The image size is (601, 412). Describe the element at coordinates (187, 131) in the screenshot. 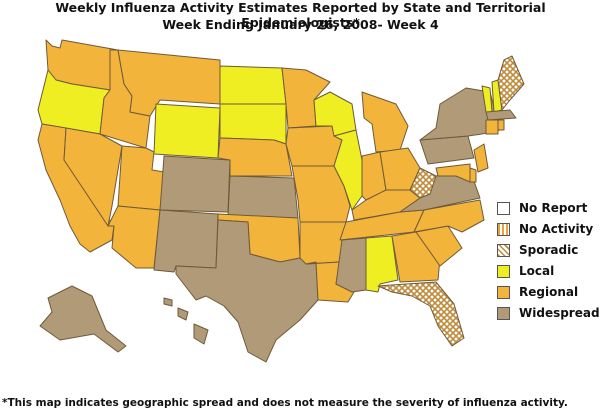

I see `state-wy` at that location.